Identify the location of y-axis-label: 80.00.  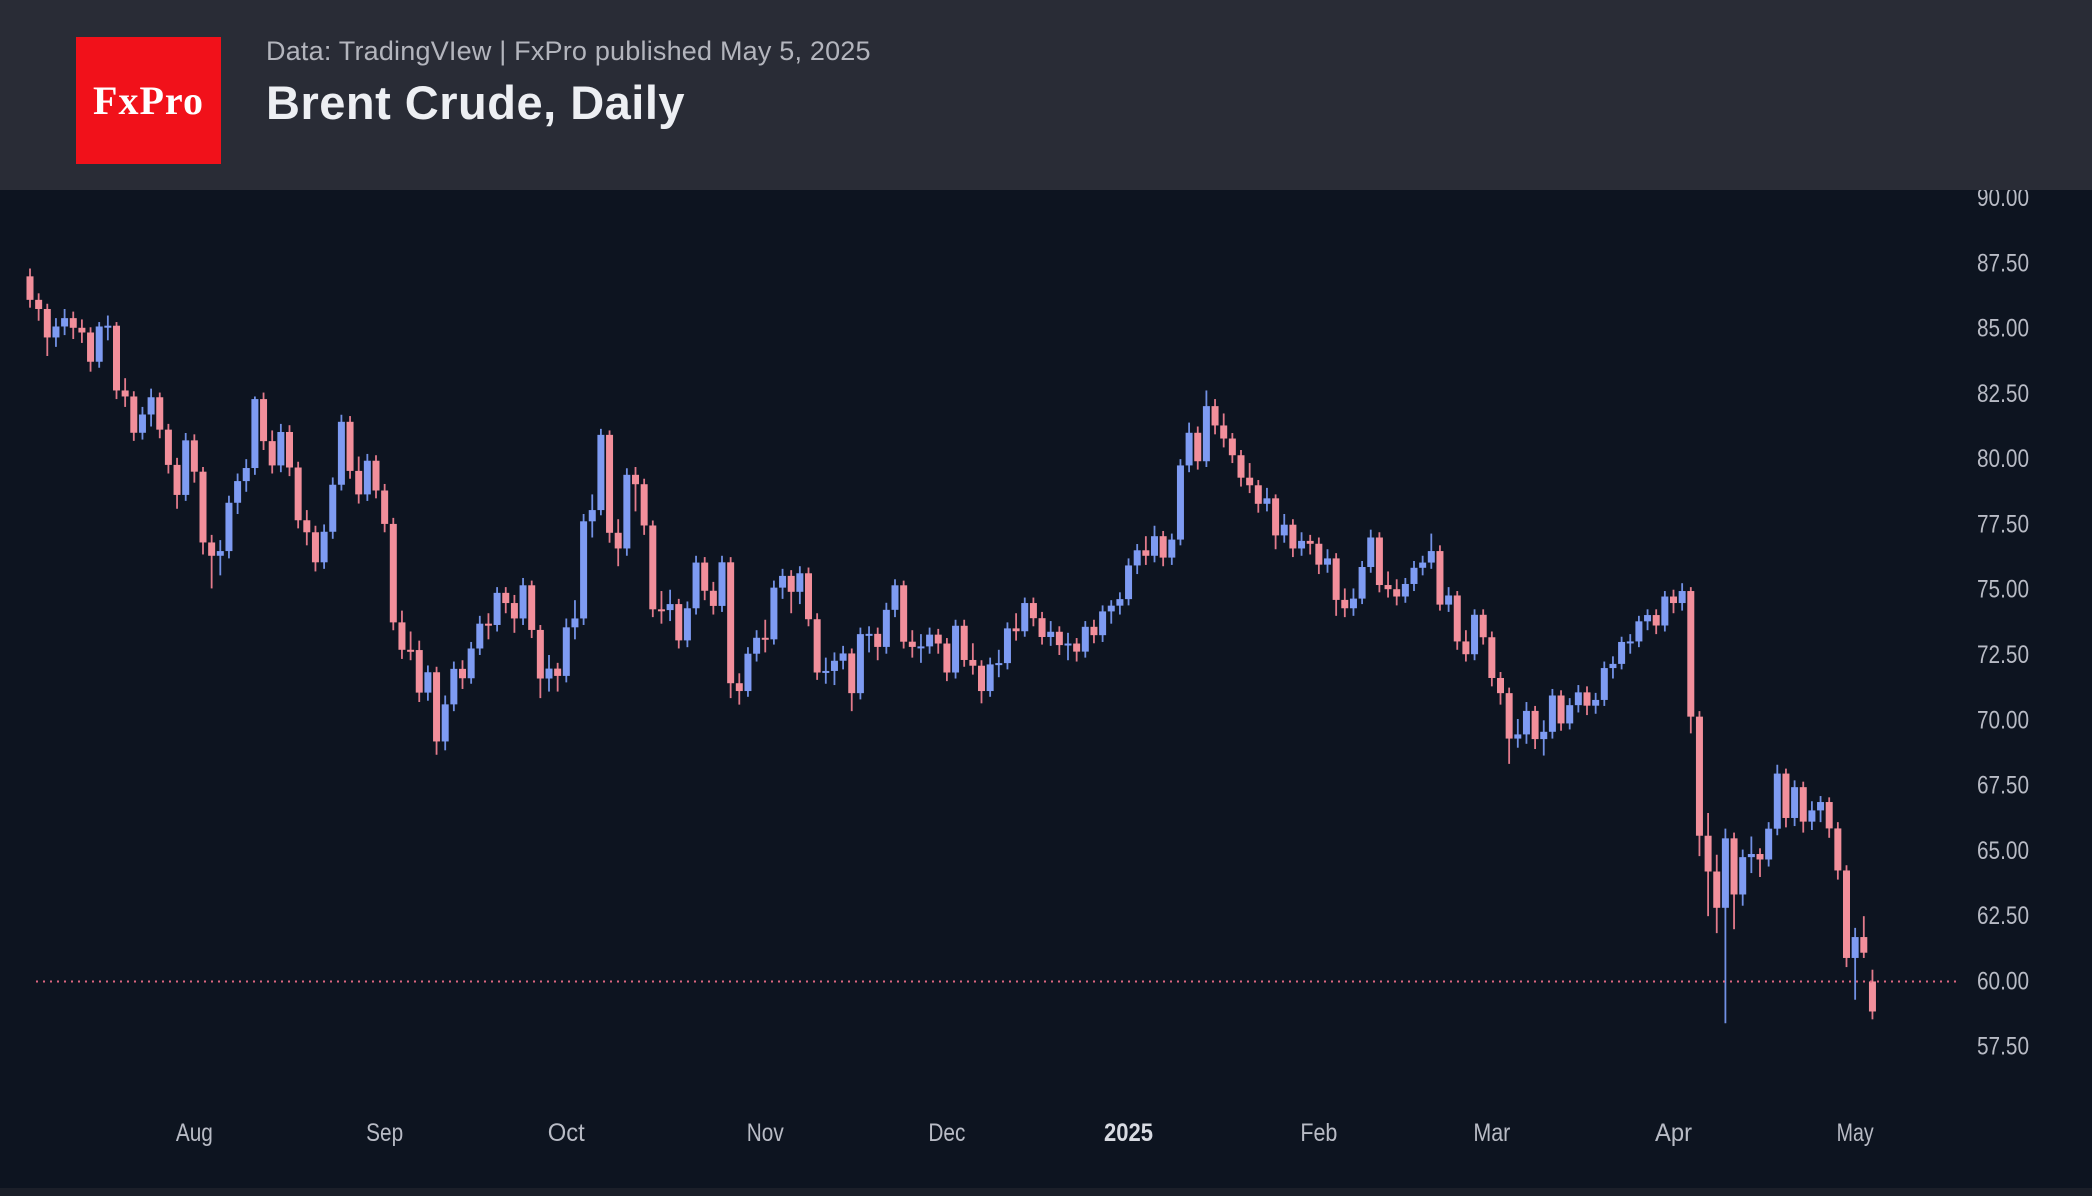
(2003, 459).